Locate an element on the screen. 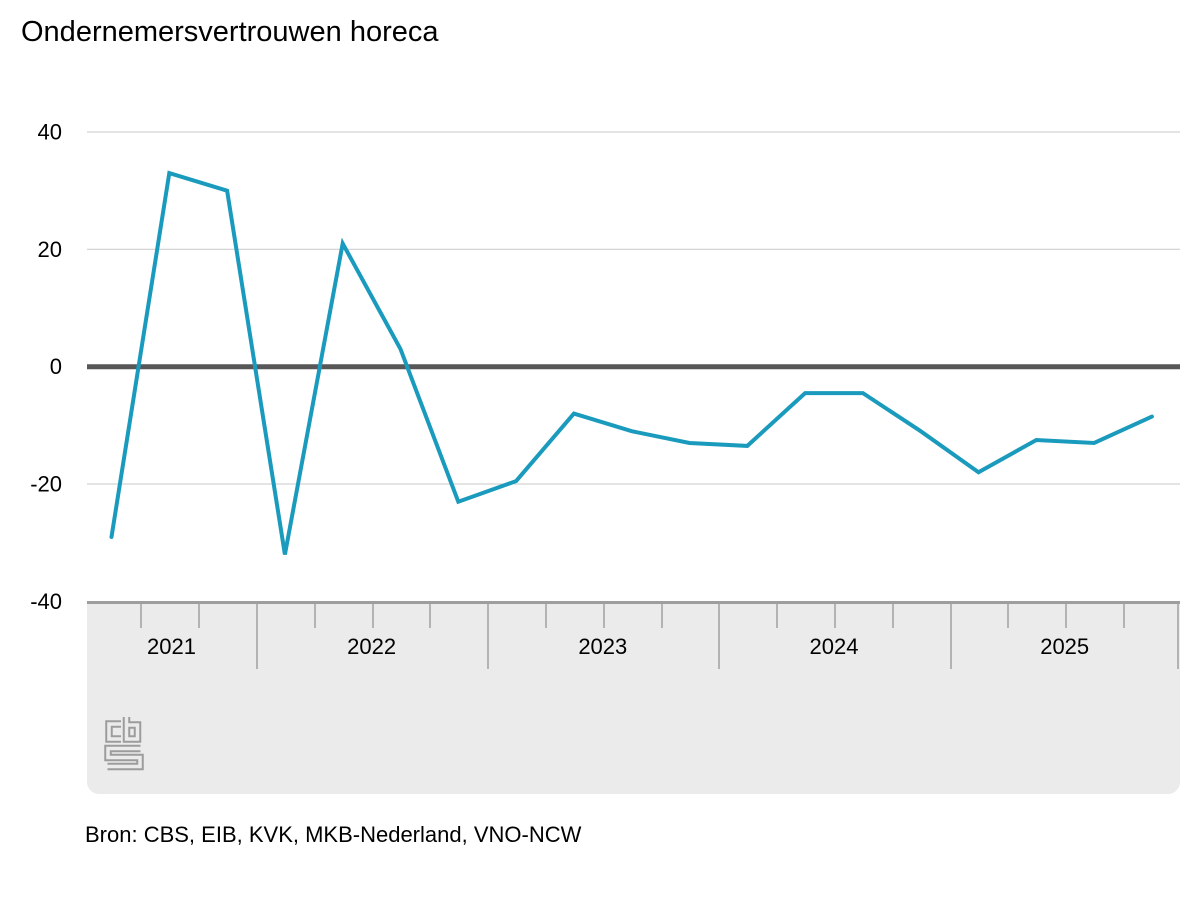  x-axis-year-label: 2025 is located at coordinates (1065, 646).